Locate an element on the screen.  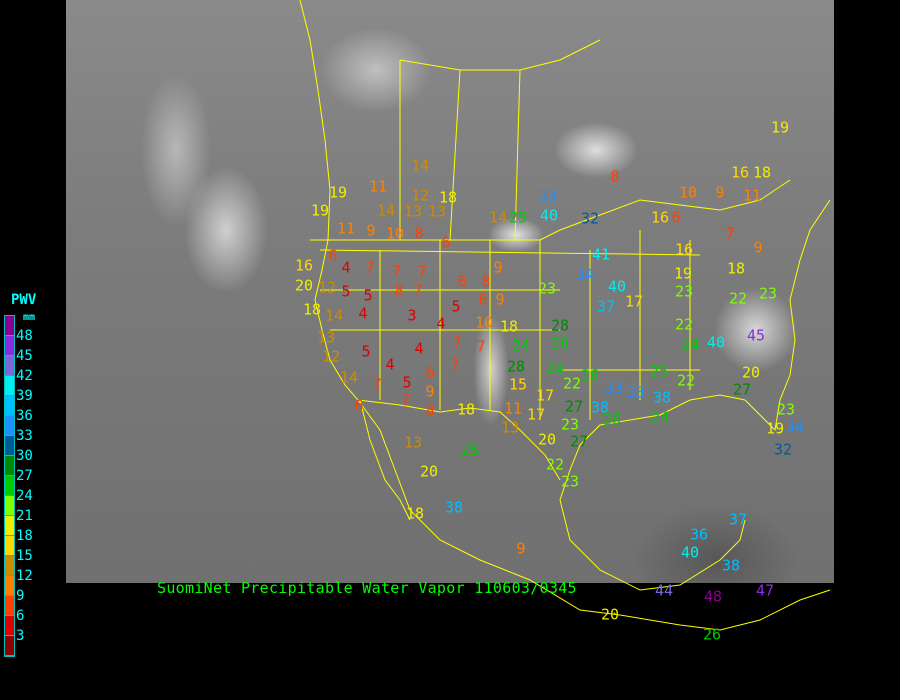
legend-tick: 9 is located at coordinates (20, 596).